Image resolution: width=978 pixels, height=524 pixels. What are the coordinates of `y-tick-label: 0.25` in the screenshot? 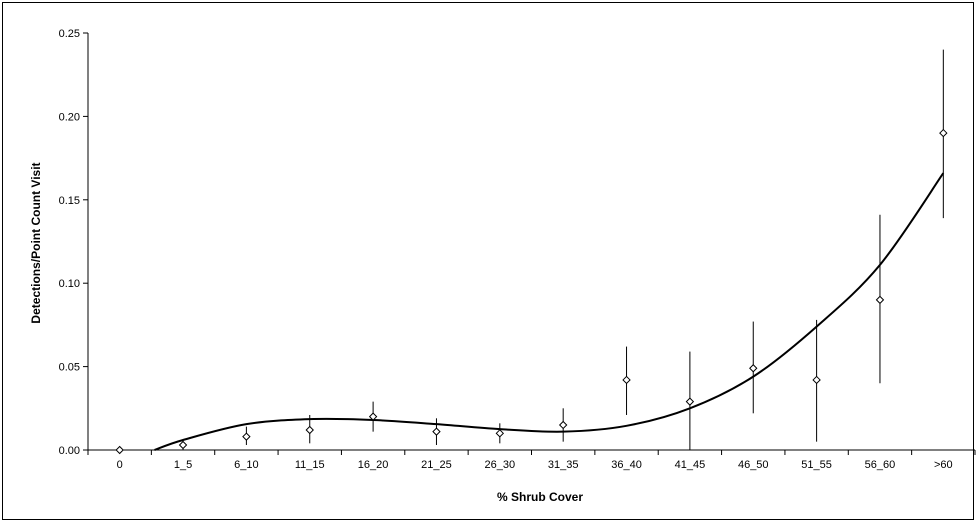 It's located at (69, 34).